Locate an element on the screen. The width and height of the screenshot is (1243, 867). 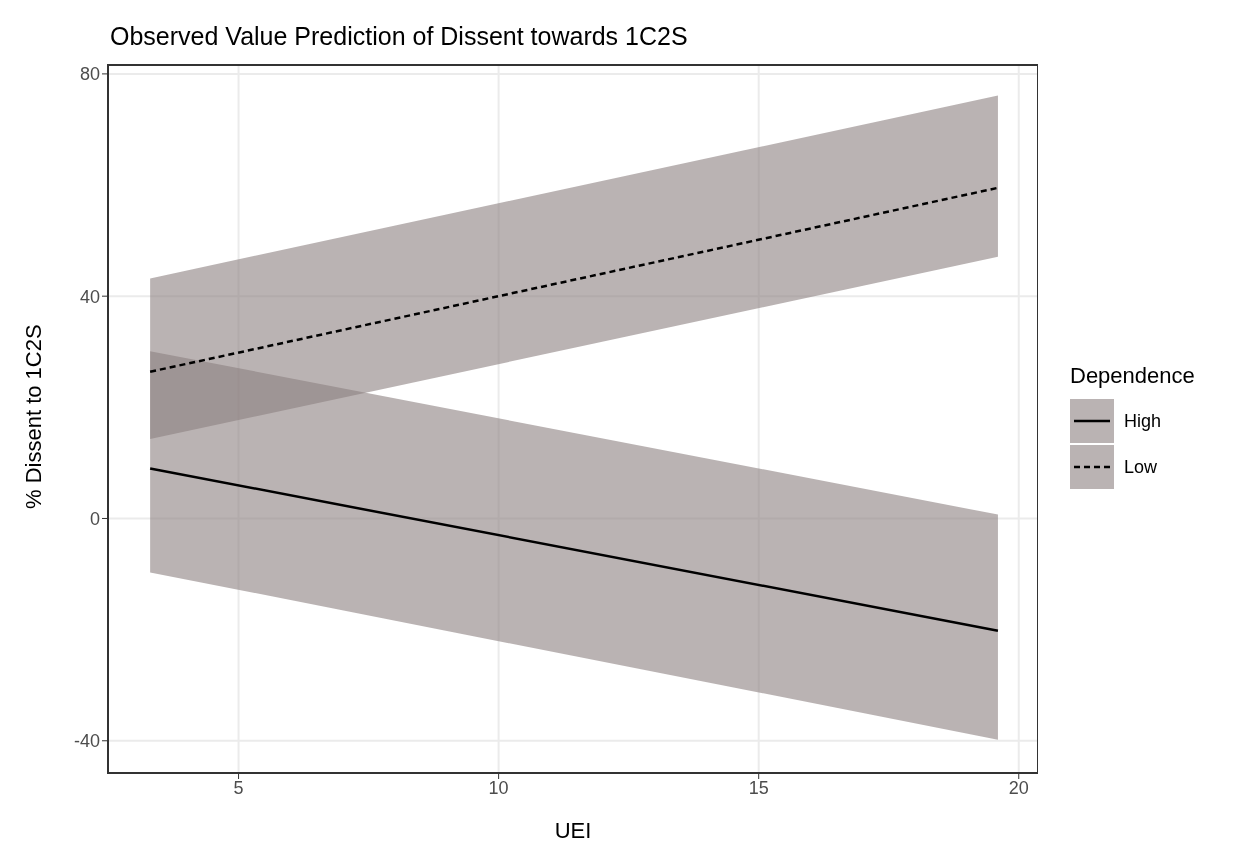
x-tick-label: 5 is located at coordinates (238, 787).